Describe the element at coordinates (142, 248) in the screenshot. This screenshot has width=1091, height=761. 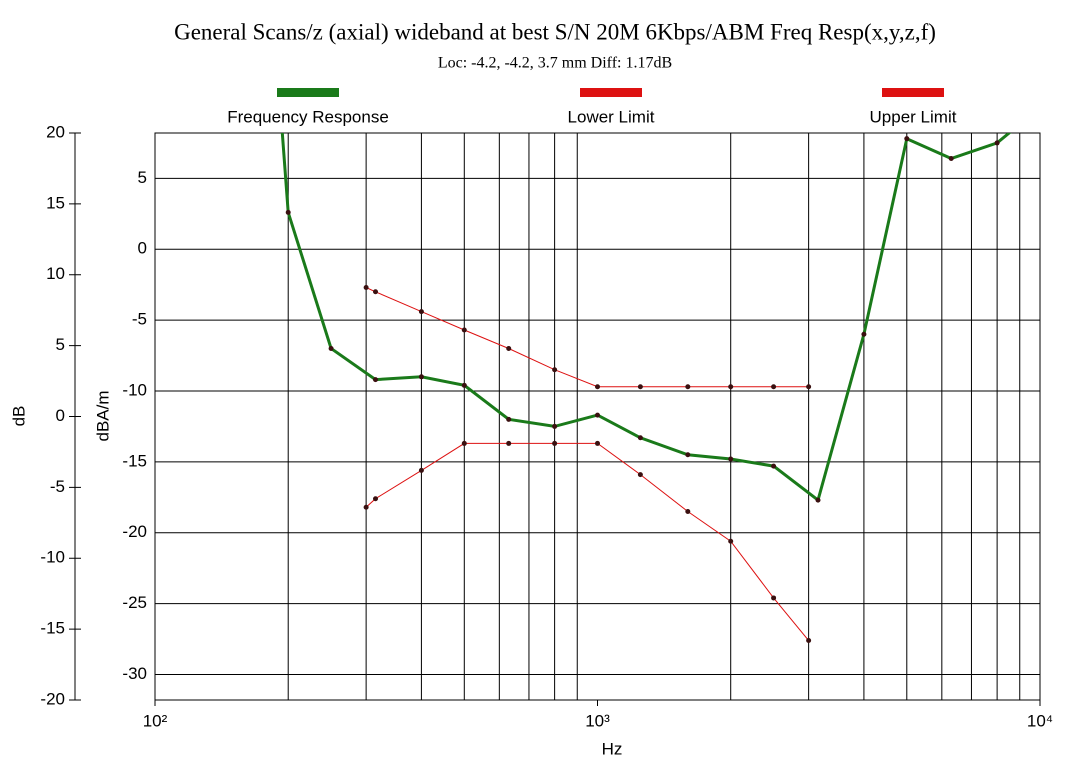
I see `y2-tick-label: 0` at that location.